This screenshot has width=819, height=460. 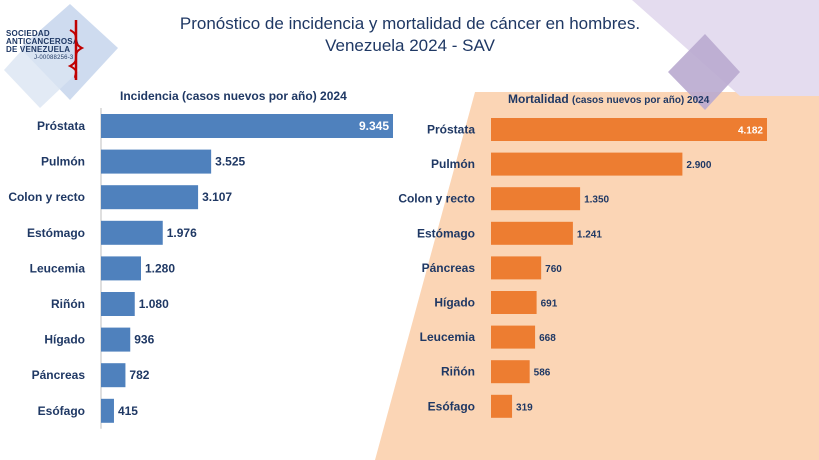 I want to click on incidence-category-label-prostata: Próstata, so click(x=61, y=126).